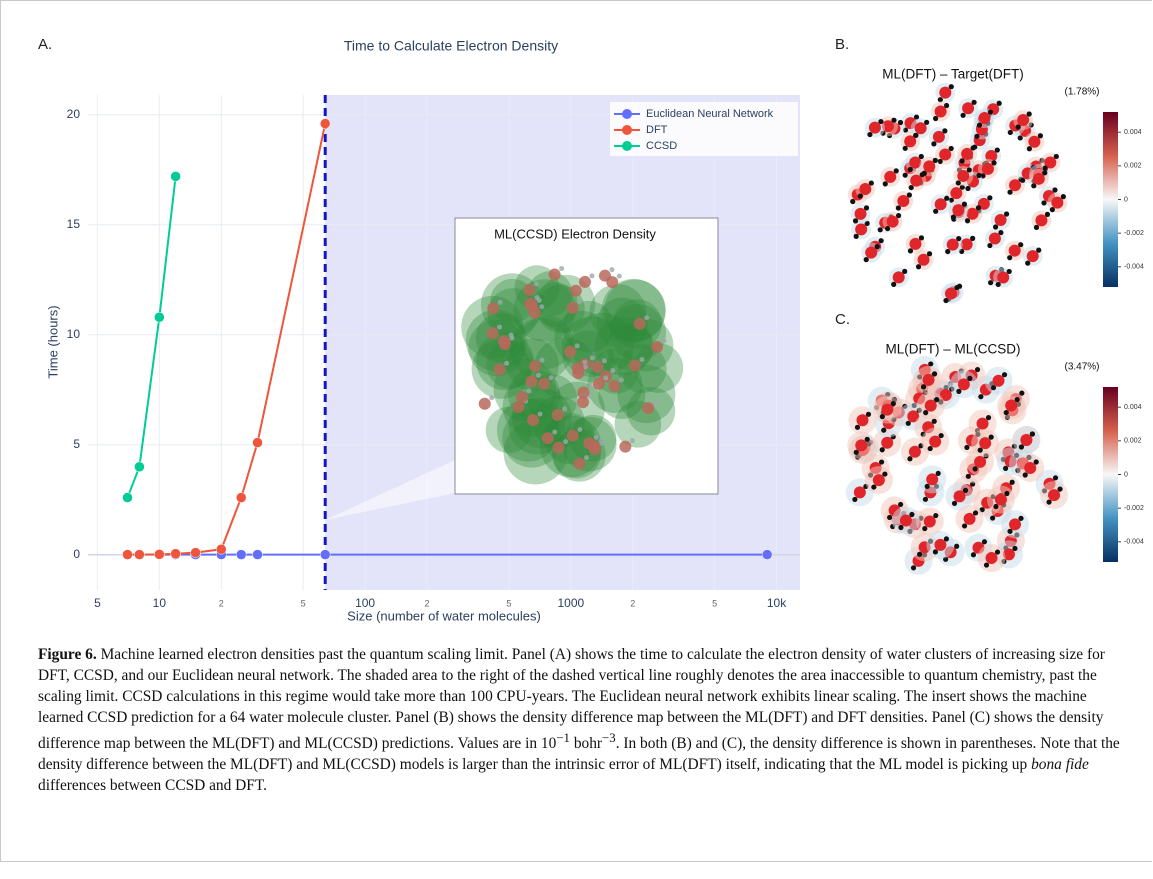 The height and width of the screenshot is (879, 1153). What do you see at coordinates (303, 603) in the screenshot?
I see `x-tick-label: 5` at bounding box center [303, 603].